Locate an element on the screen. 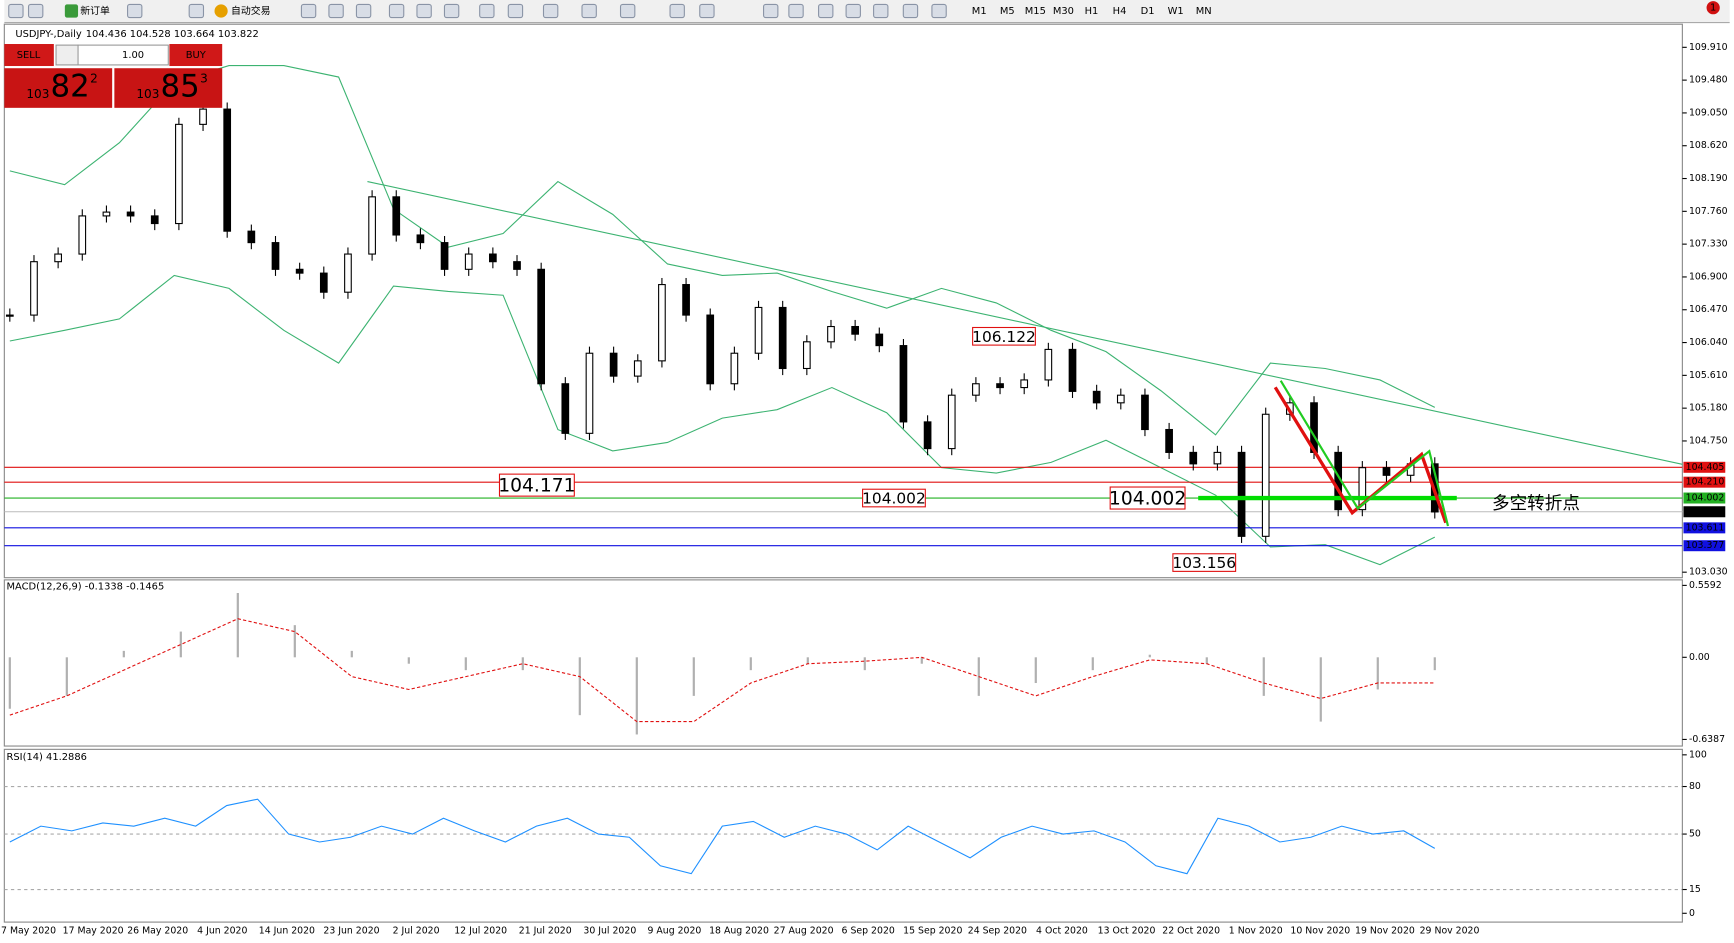 This screenshot has height=943, width=1734. ask-button is located at coordinates (168, 88).